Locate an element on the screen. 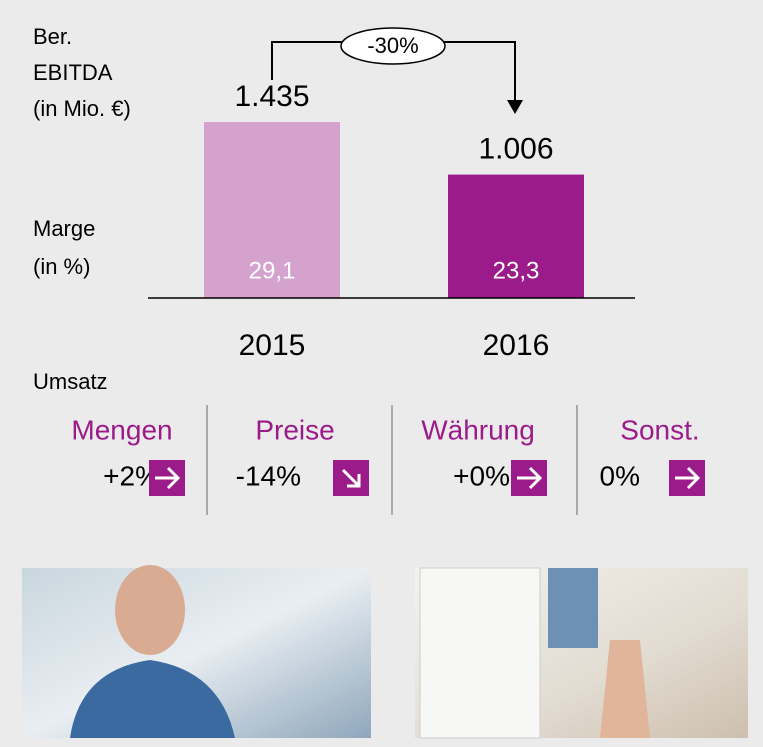 The image size is (763, 747). y-axis-label: EBITDA is located at coordinates (73, 72).